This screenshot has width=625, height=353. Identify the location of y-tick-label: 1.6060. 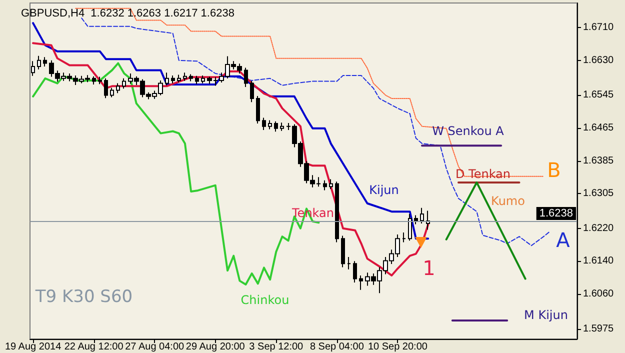
(598, 294).